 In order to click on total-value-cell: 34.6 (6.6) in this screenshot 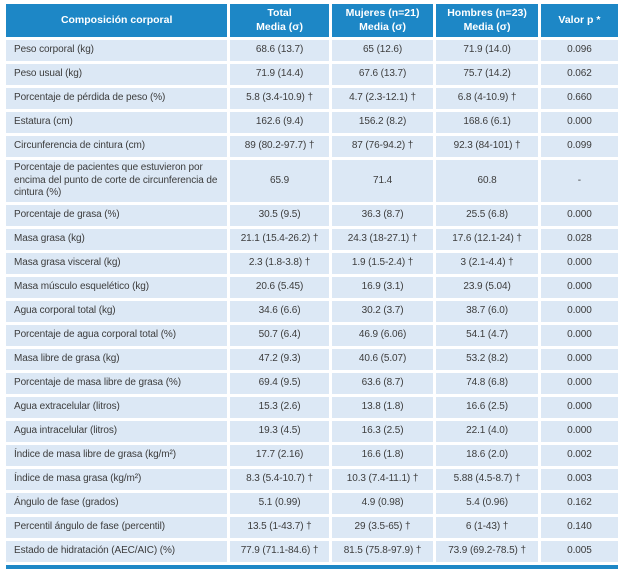, I will do `click(279, 311)`.